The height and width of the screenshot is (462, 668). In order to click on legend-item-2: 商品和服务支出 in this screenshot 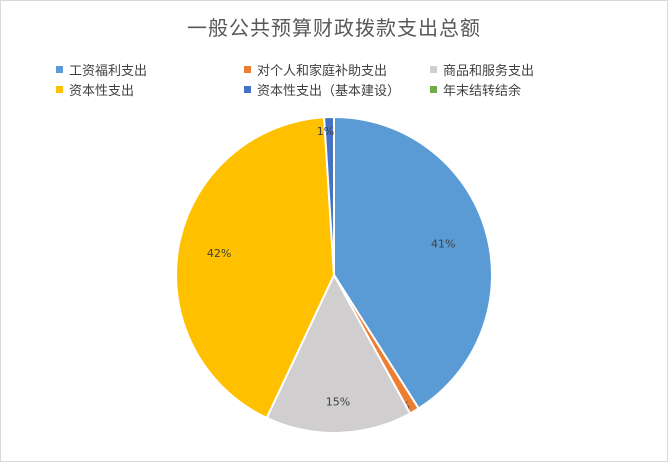, I will do `click(482, 69)`.